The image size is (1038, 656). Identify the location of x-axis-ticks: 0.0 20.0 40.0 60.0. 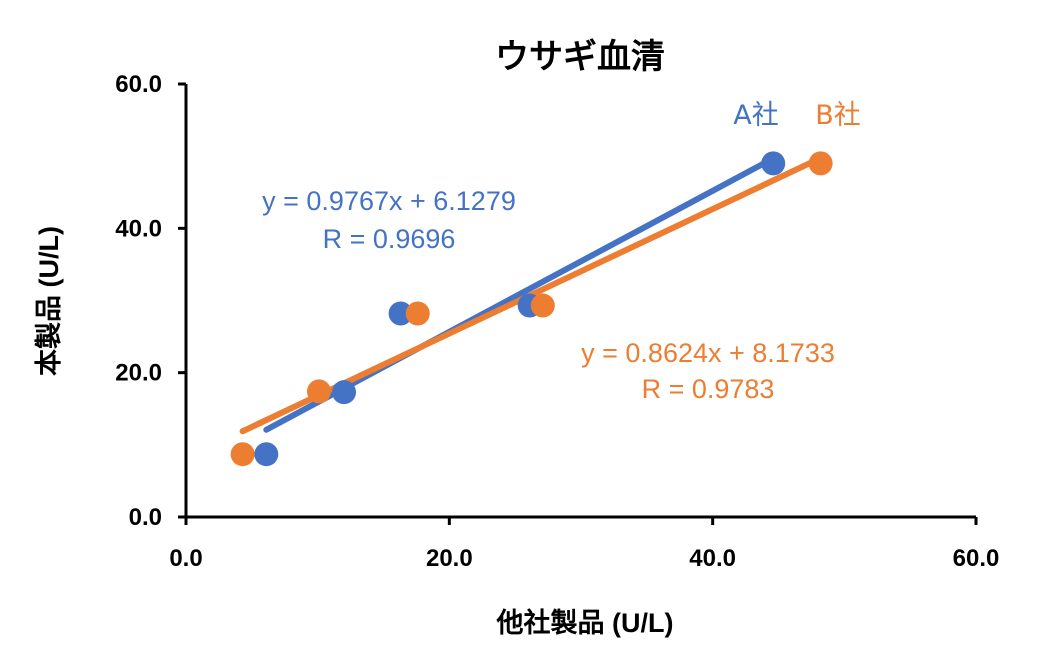
(584, 544).